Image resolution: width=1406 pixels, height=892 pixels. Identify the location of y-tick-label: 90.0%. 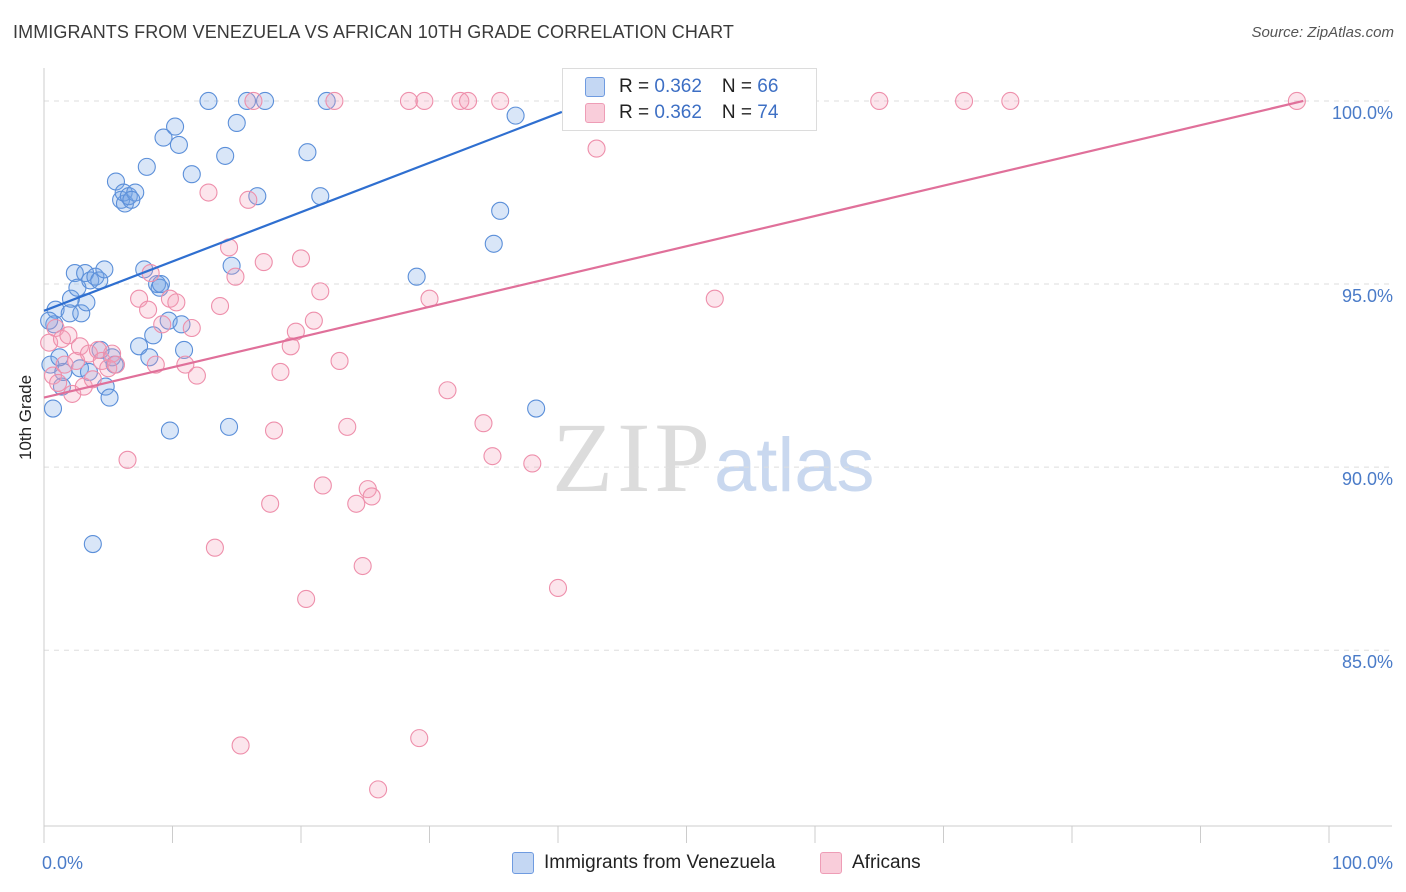
(1367, 479).